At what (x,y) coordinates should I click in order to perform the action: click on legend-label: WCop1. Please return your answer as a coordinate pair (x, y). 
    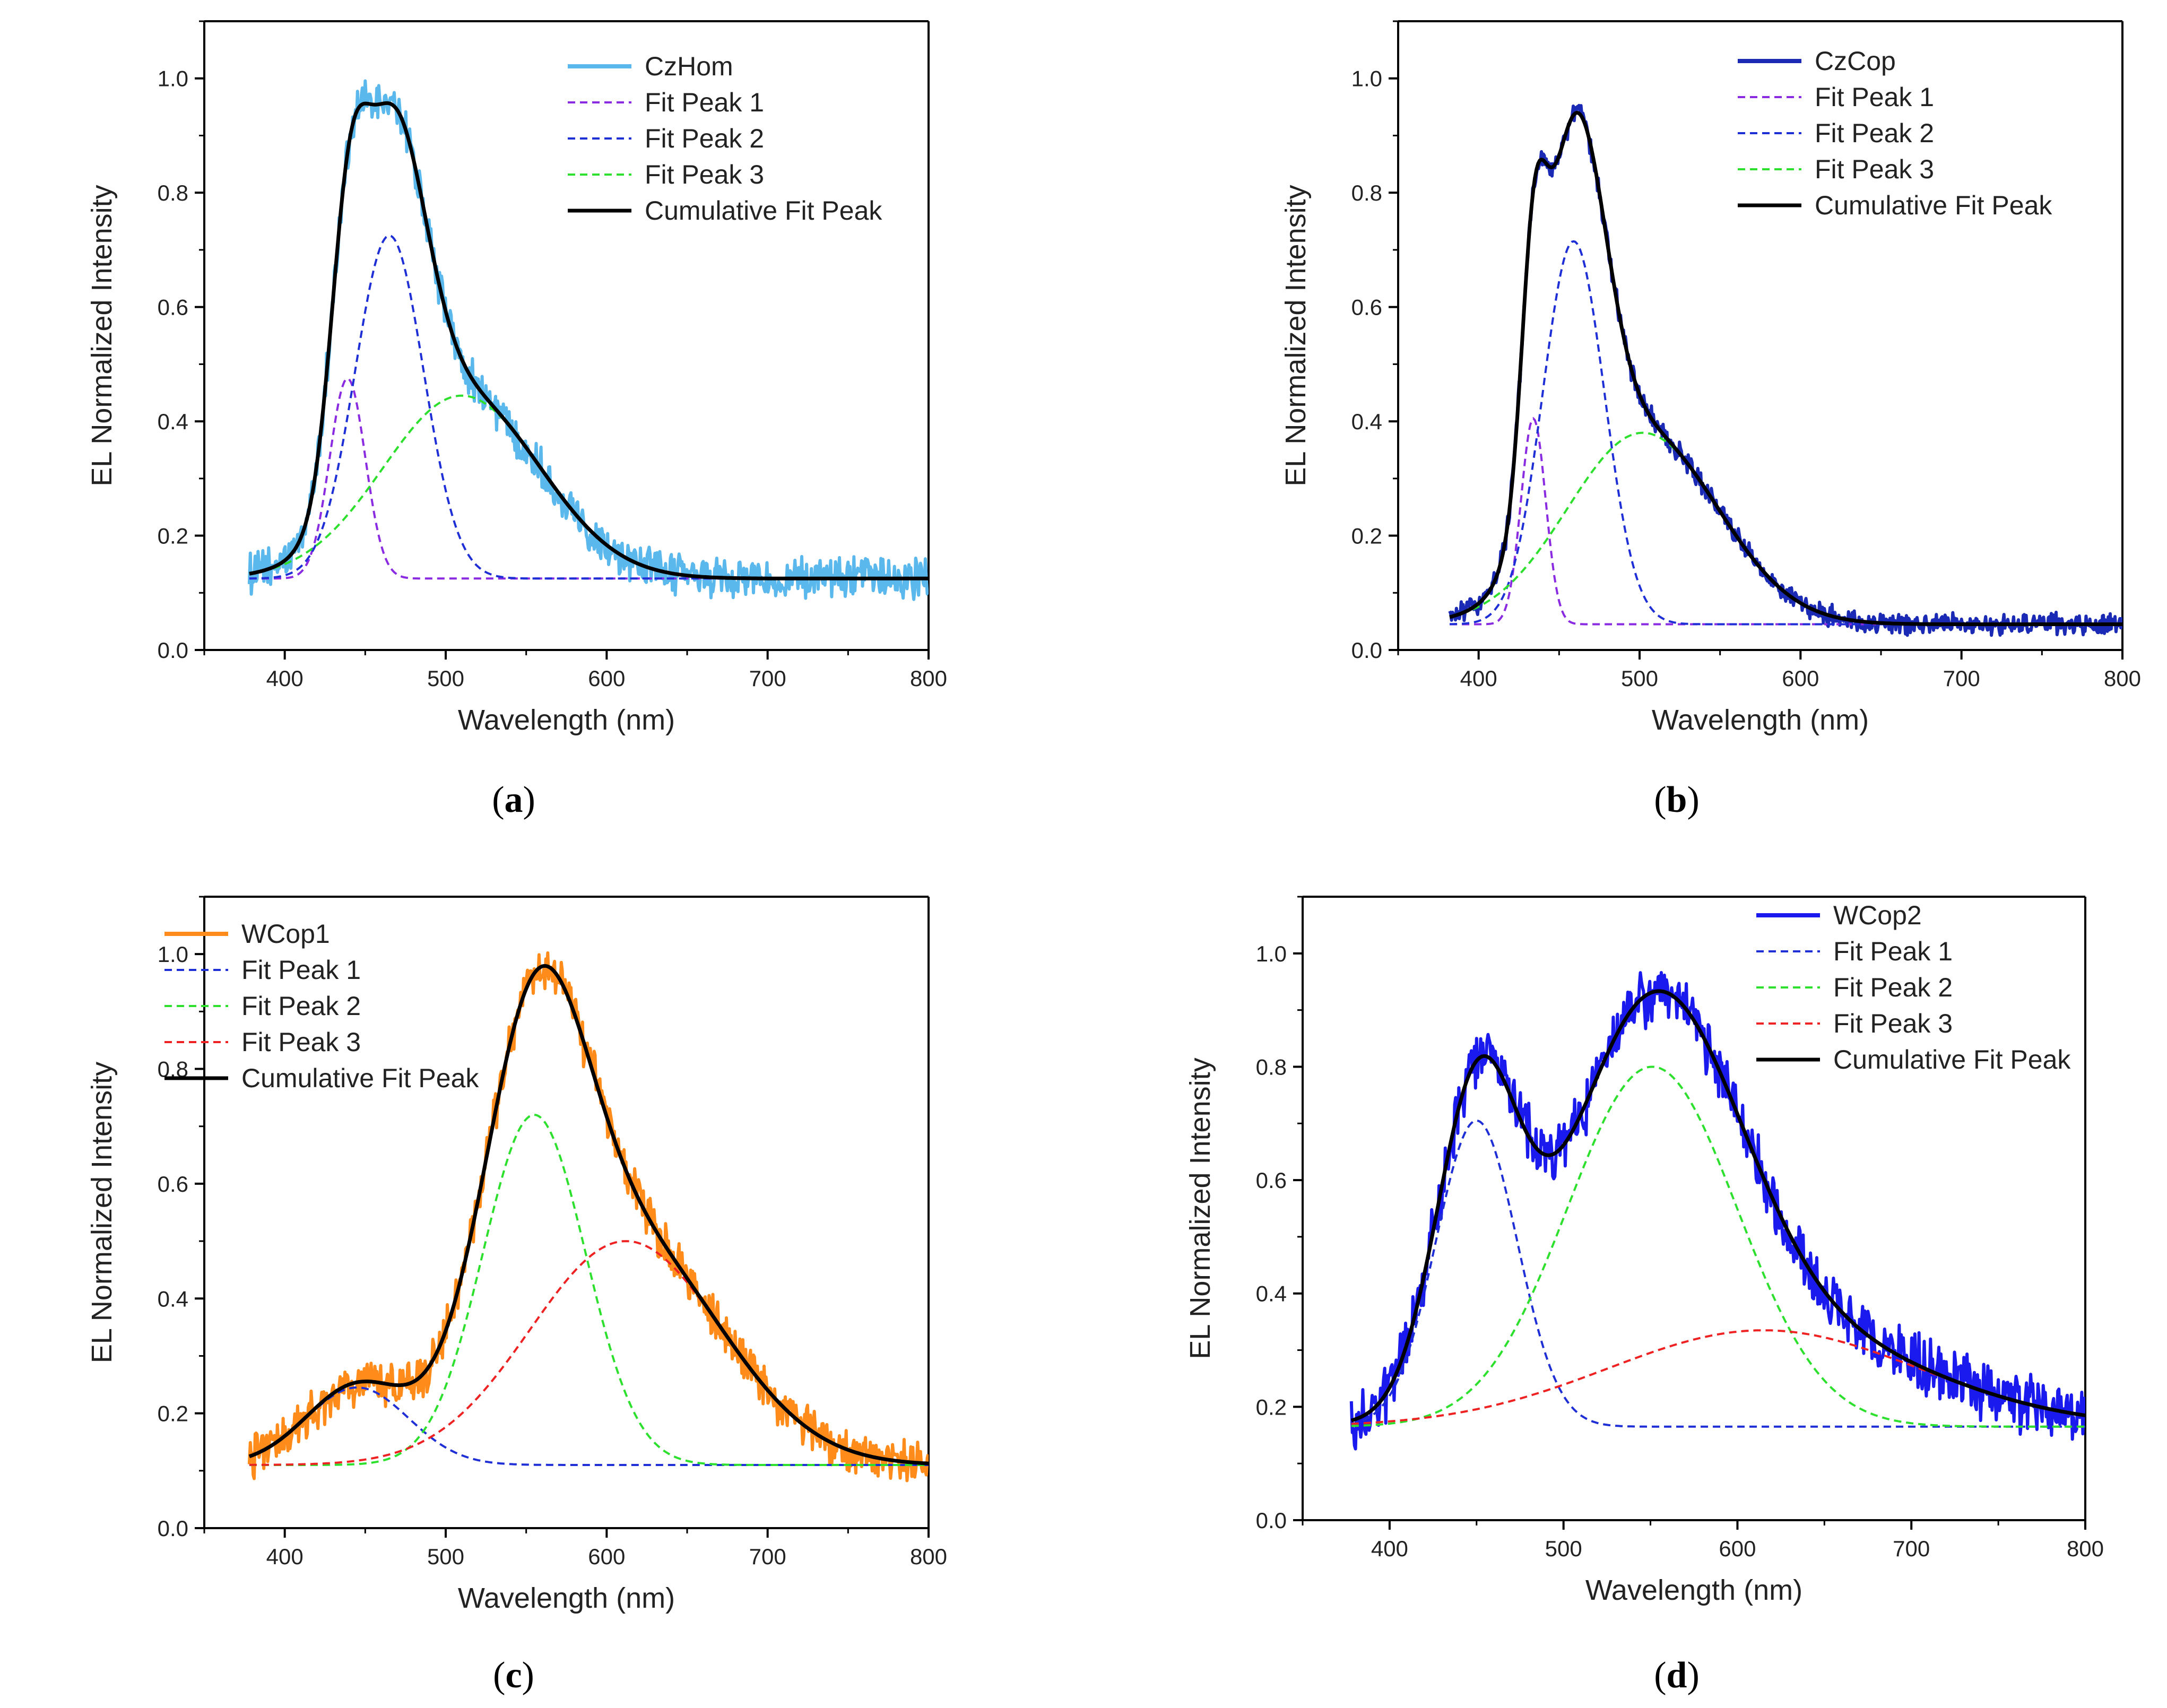
    Looking at the image, I should click on (286, 934).